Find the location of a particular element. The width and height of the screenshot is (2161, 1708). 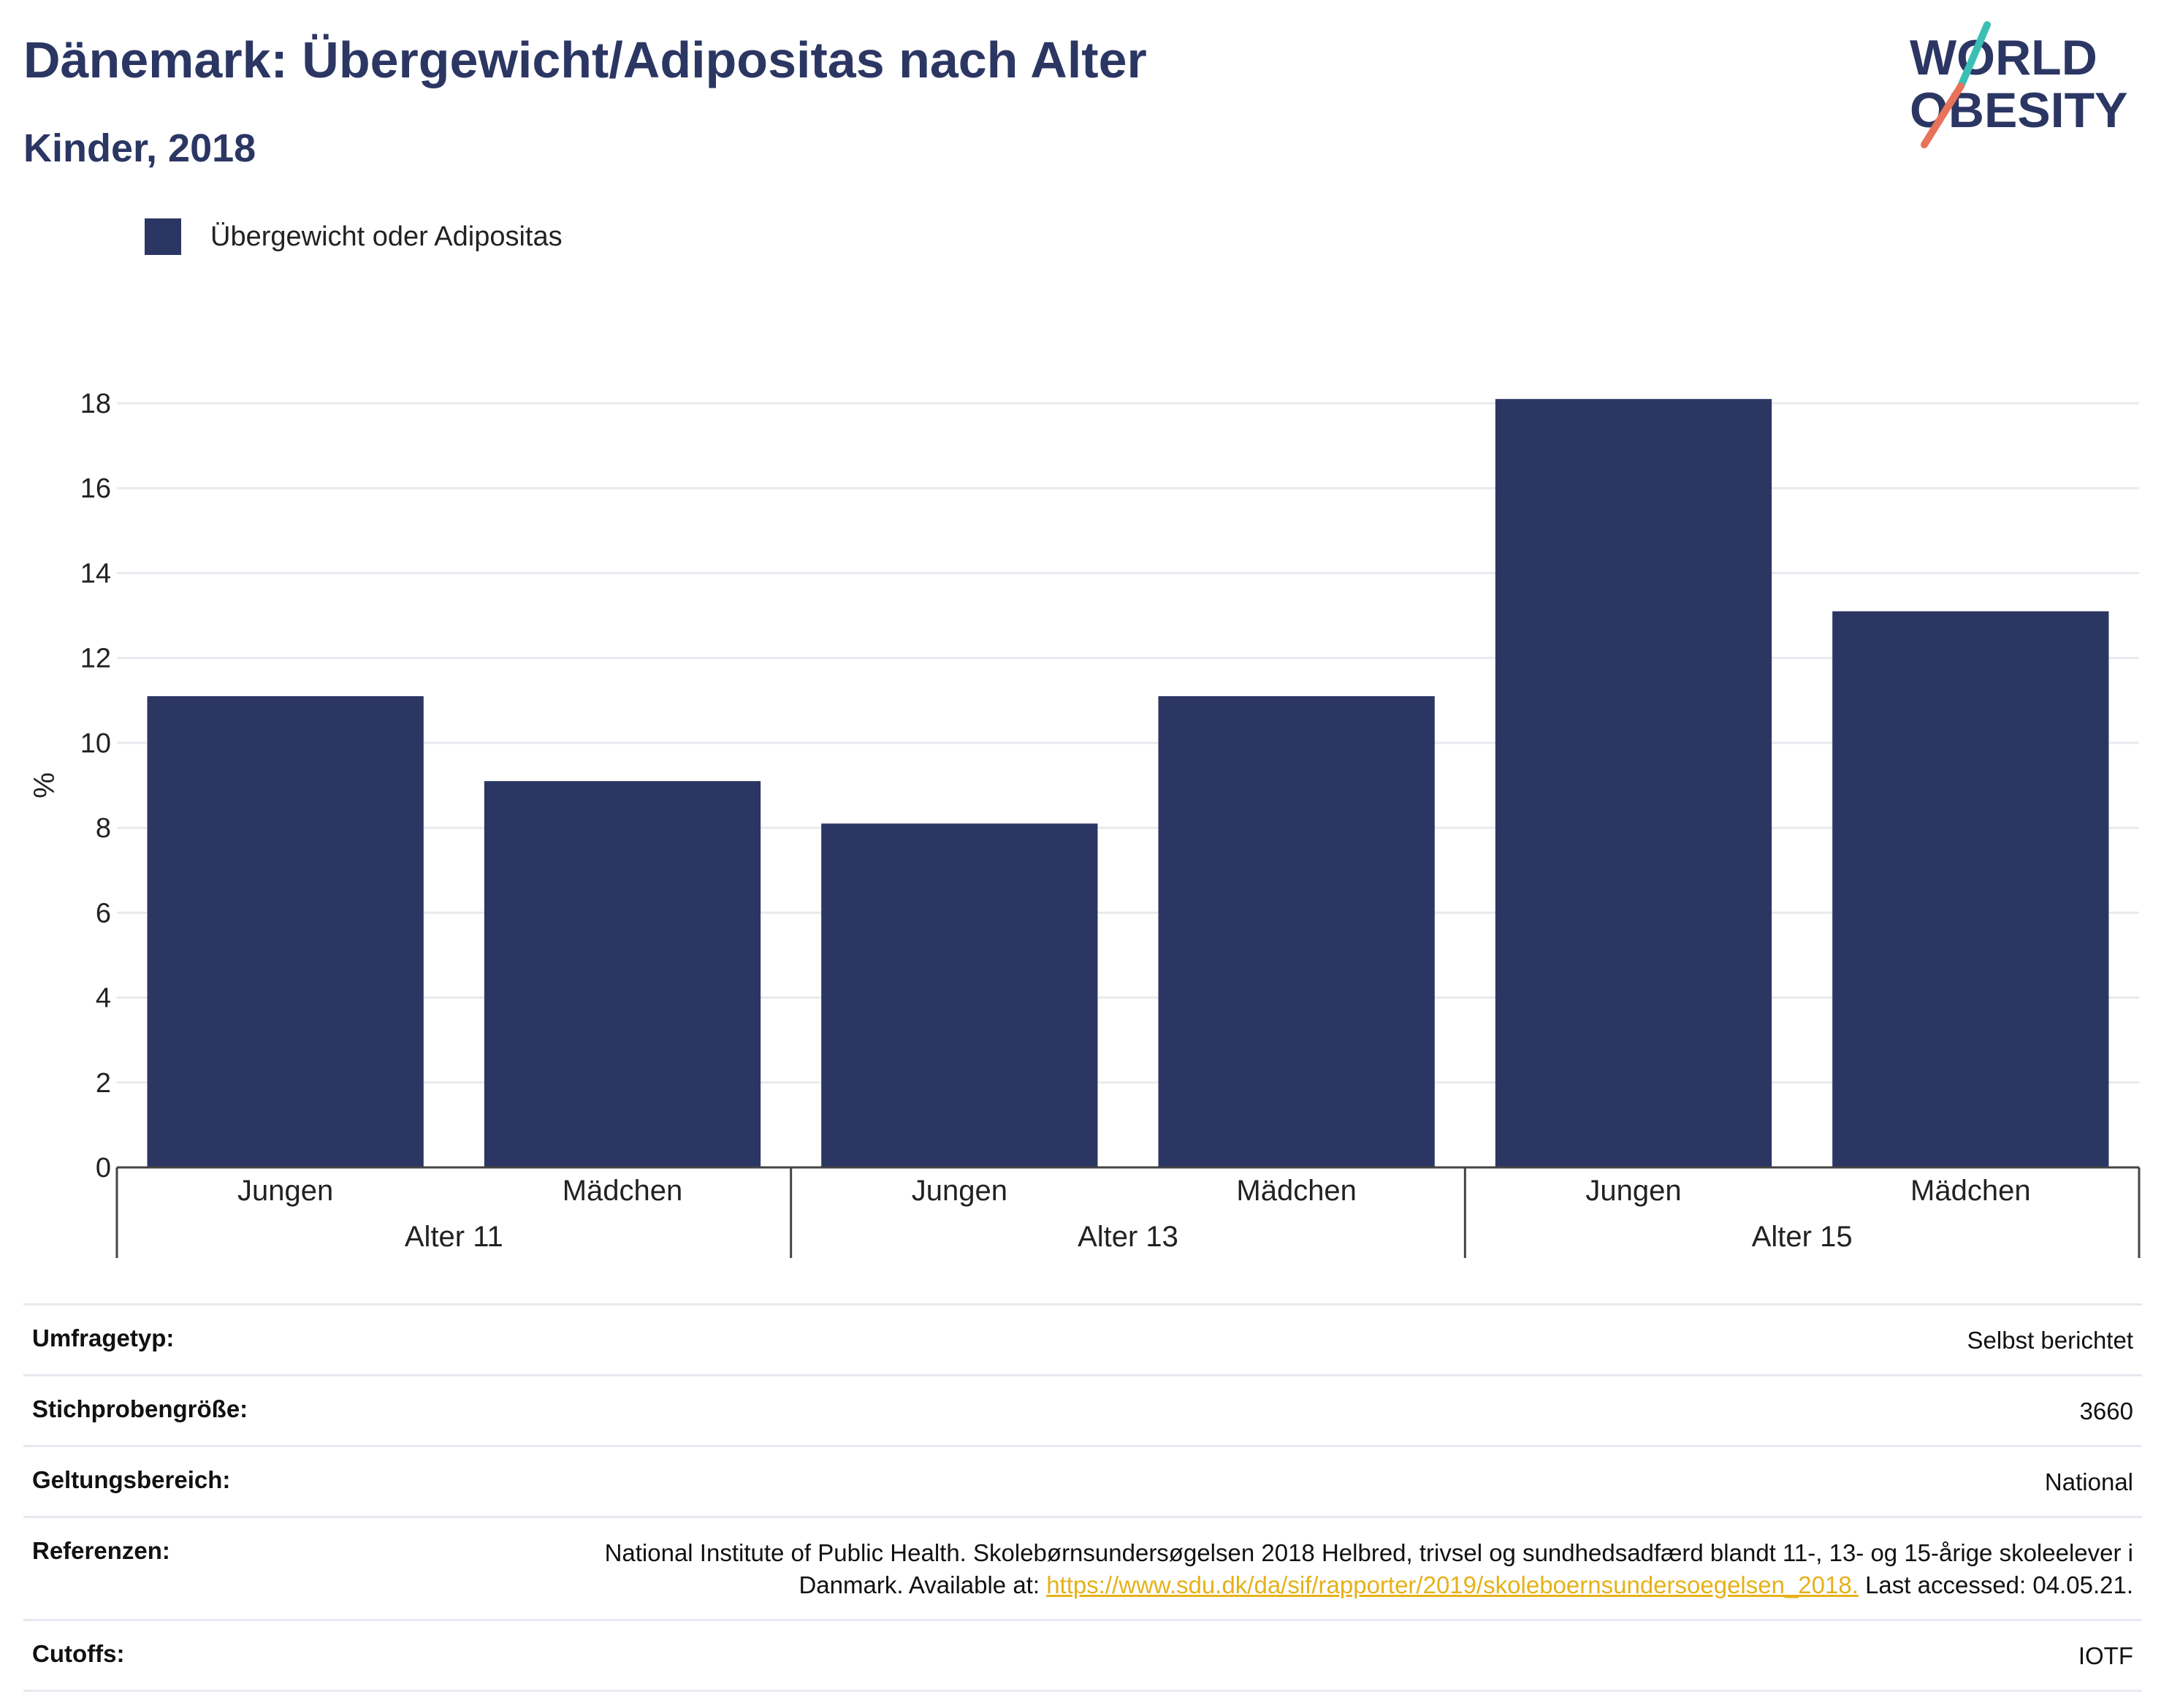

logo-line1: WORLD is located at coordinates (2004, 57).